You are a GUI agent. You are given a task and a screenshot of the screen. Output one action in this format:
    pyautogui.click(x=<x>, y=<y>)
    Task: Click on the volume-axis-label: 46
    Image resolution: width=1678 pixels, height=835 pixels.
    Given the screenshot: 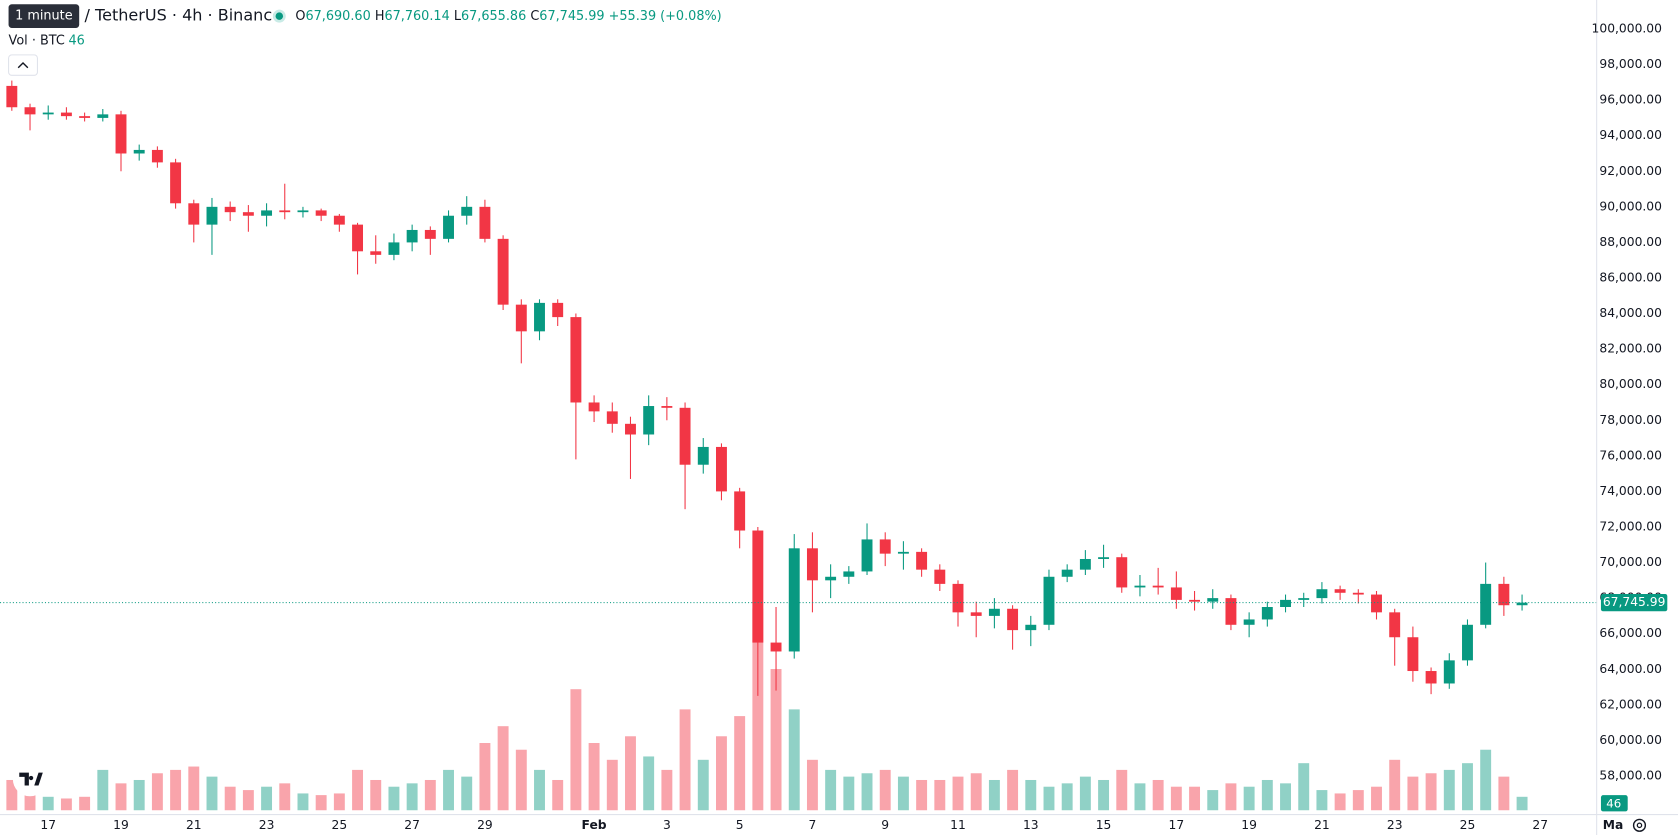 What is the action you would take?
    pyautogui.click(x=1613, y=803)
    